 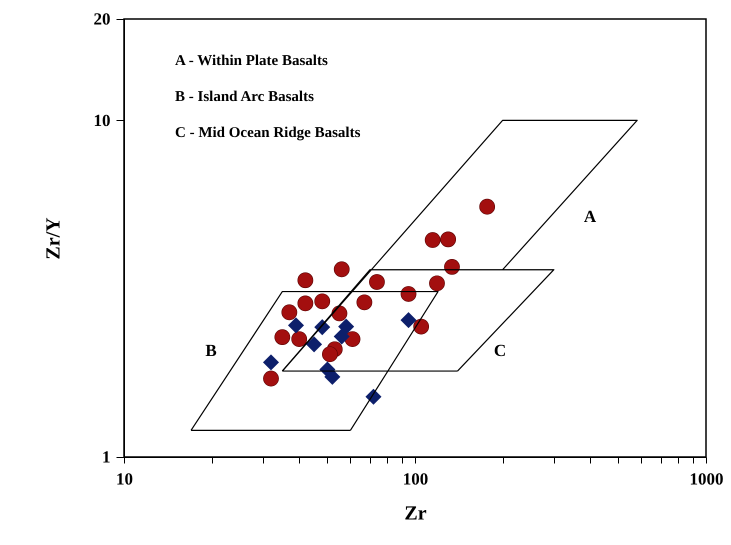 What do you see at coordinates (415, 479) in the screenshot?
I see `x-tick-label: 100` at bounding box center [415, 479].